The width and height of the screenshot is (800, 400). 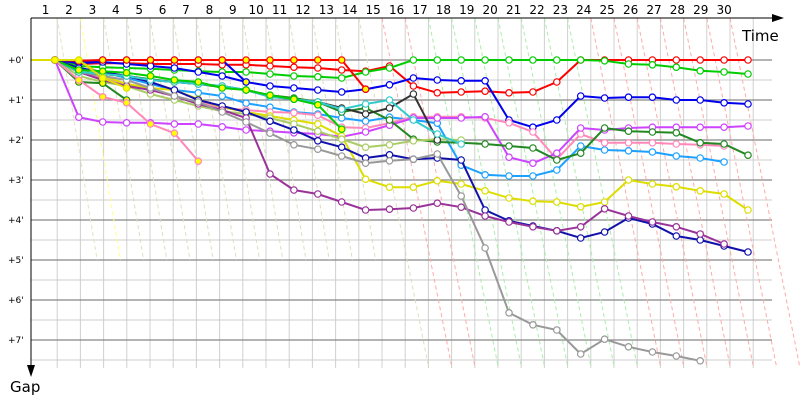 I want to click on x-tick-label: 26, so click(x=630, y=10).